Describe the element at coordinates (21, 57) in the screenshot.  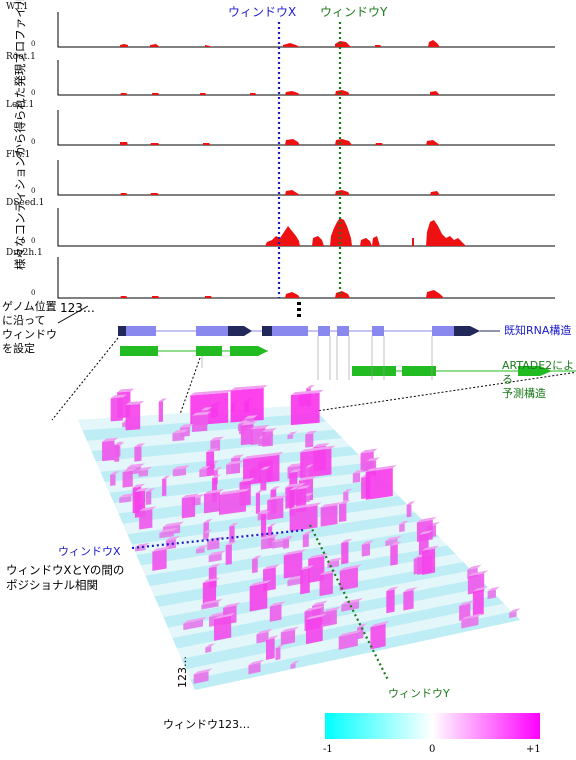
I see `track-label-root: Root.1` at that location.